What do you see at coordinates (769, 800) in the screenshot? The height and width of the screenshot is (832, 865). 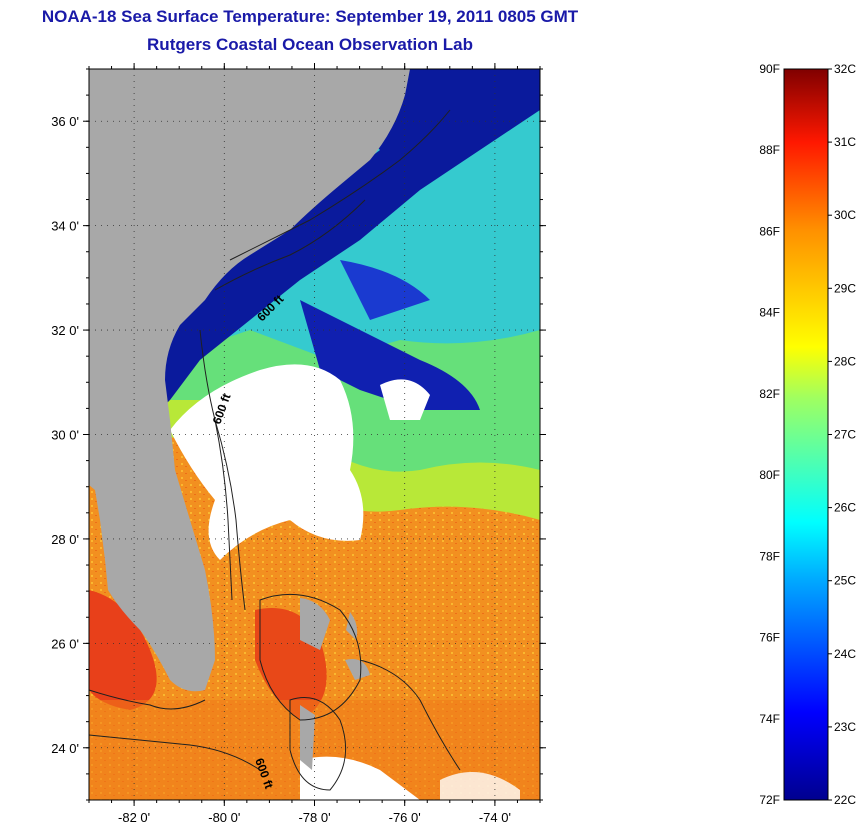 I see `colorbar-f-label: 72F` at bounding box center [769, 800].